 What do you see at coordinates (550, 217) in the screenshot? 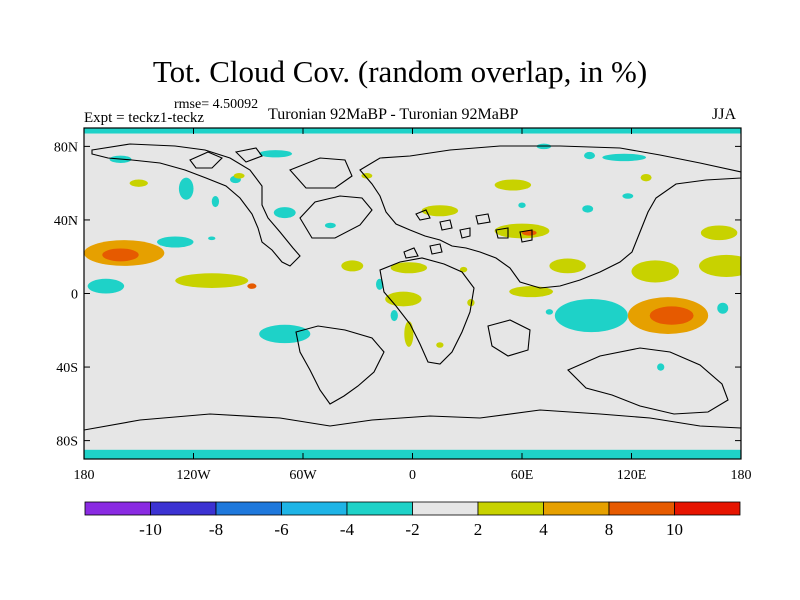
I see `coastline-eurasia` at bounding box center [550, 217].